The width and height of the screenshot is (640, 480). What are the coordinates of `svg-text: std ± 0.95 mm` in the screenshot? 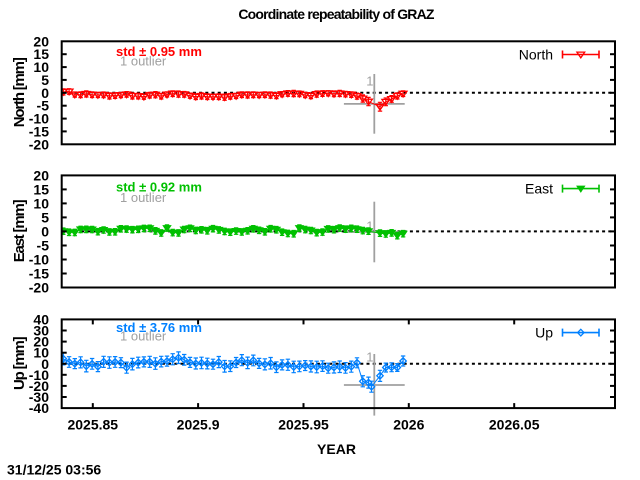 It's located at (159, 51).